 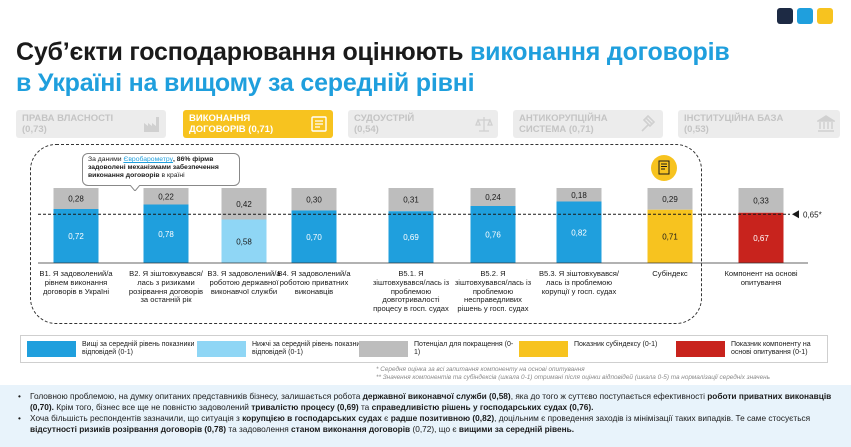 I want to click on callout-prefix: За даними, so click(x=106, y=159).